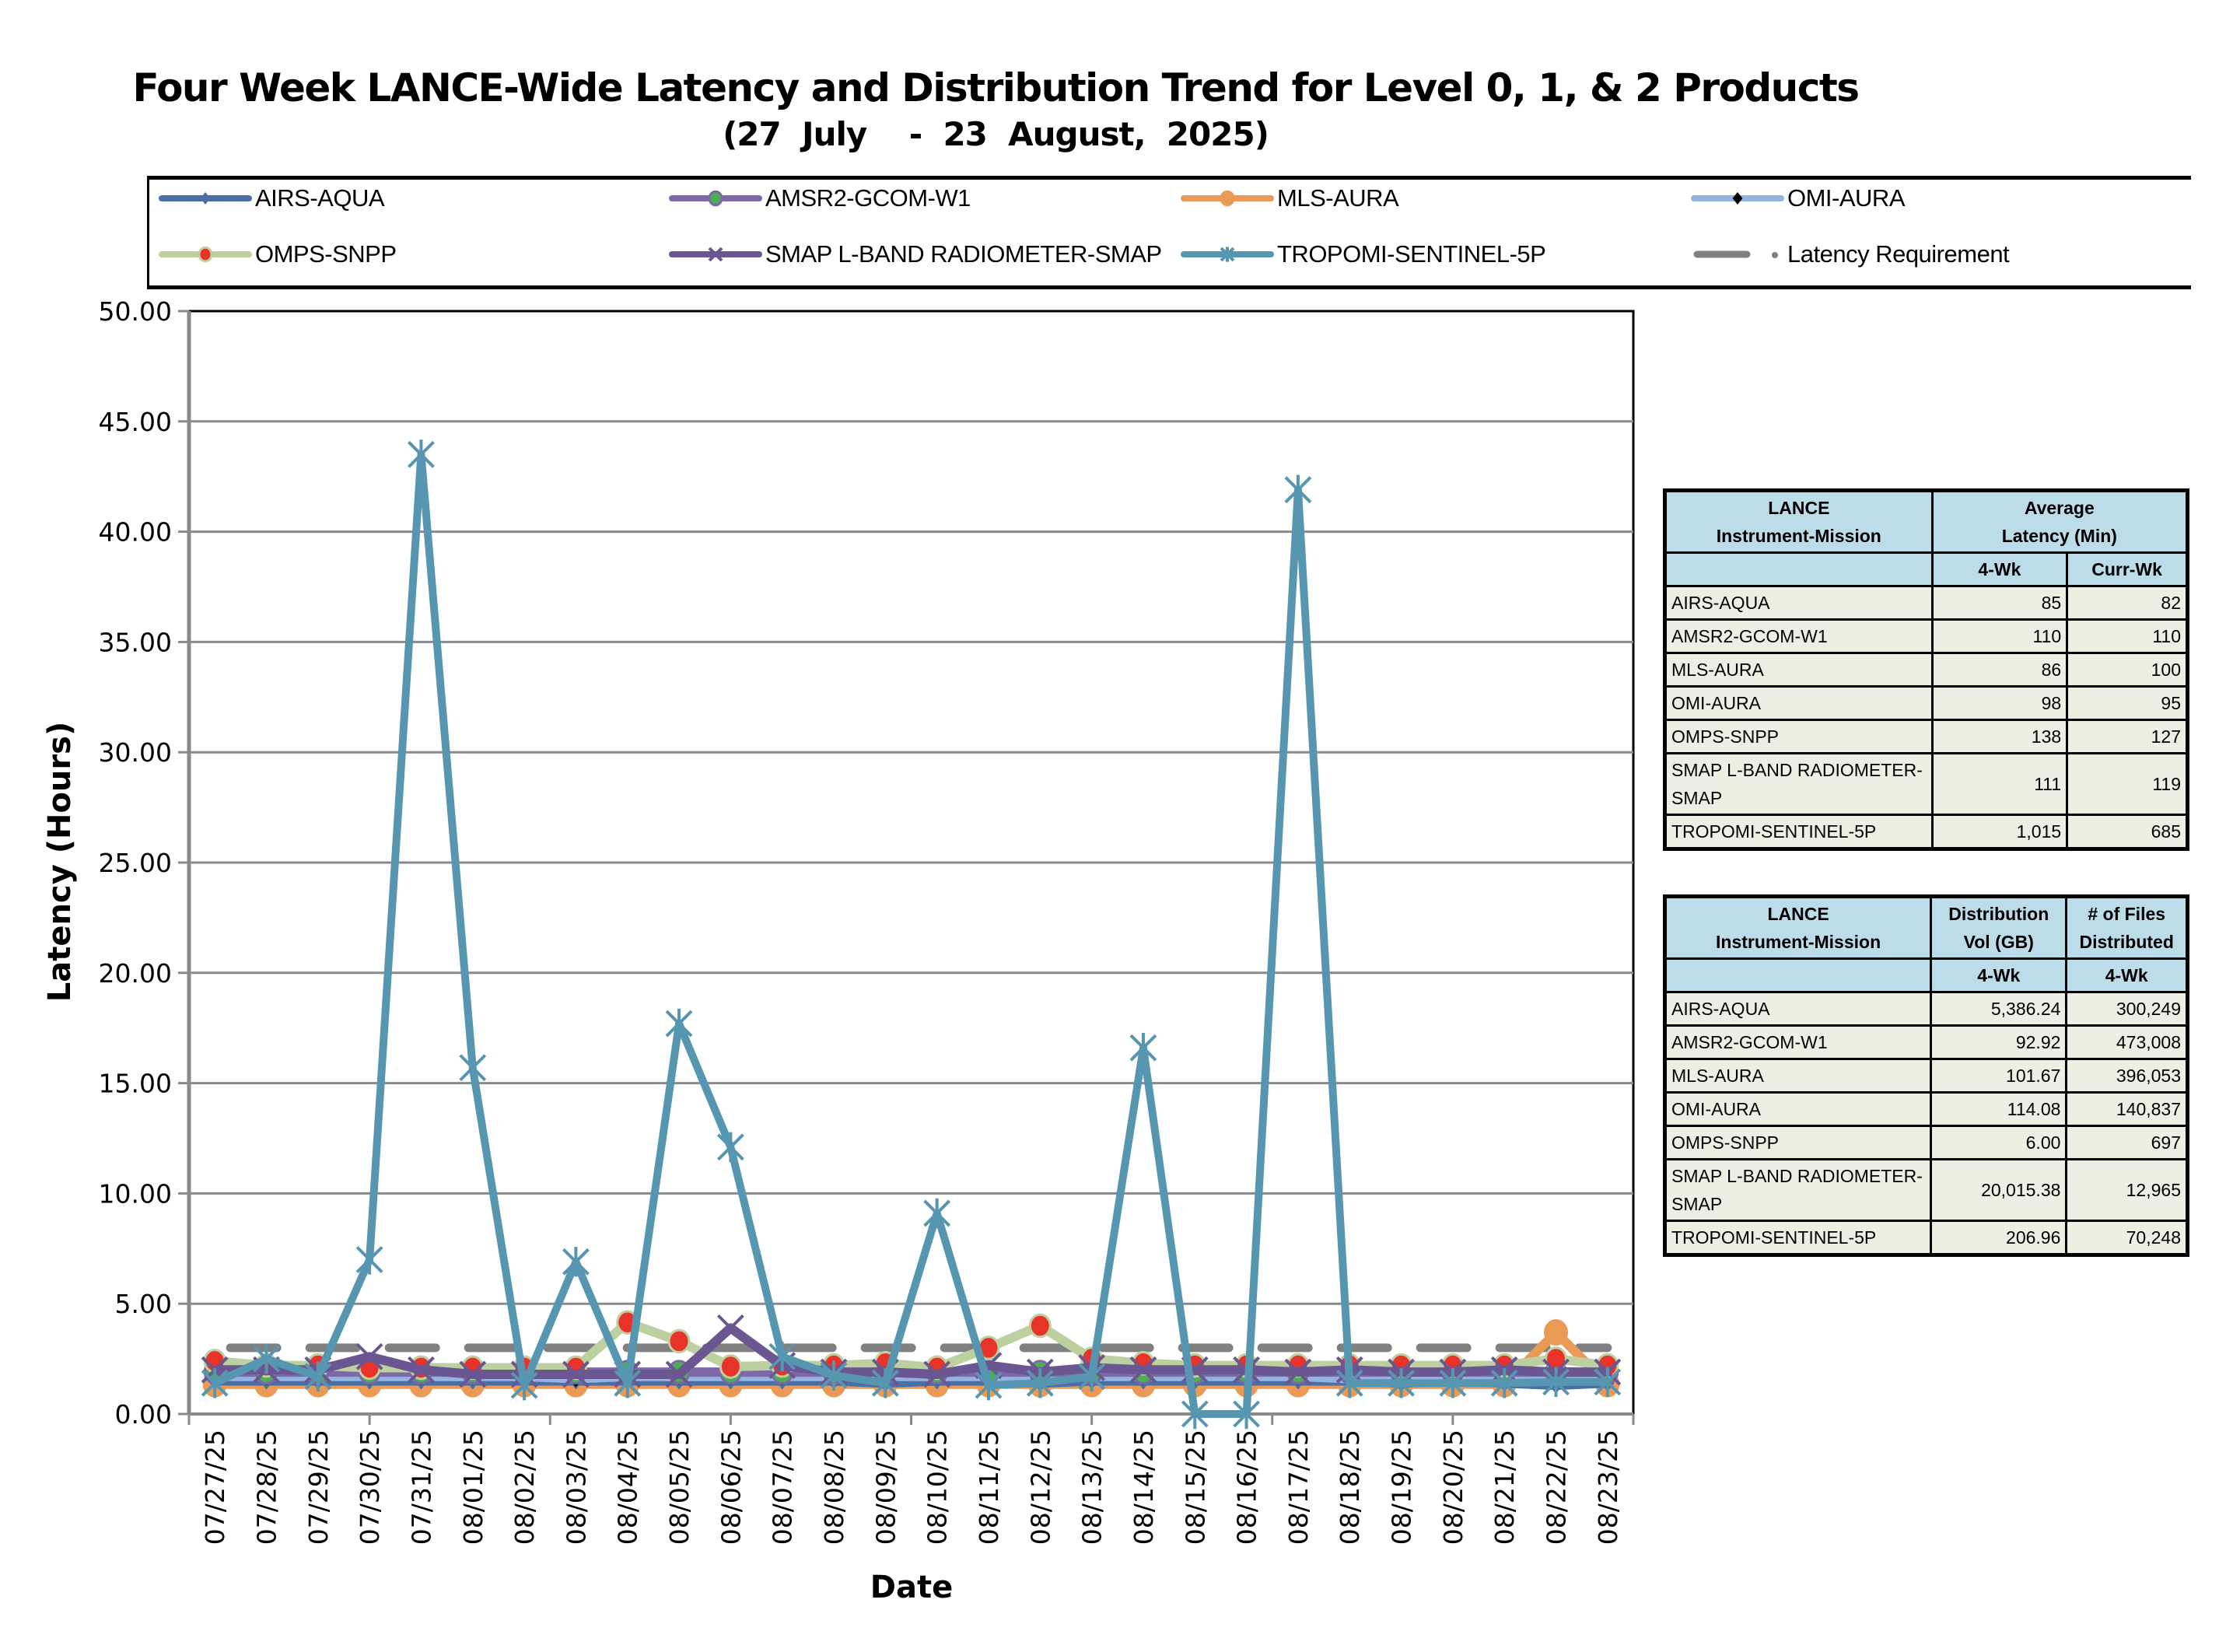  Describe the element at coordinates (1299, 1488) in the screenshot. I see `x-tick-label: 08/17/25` at that location.